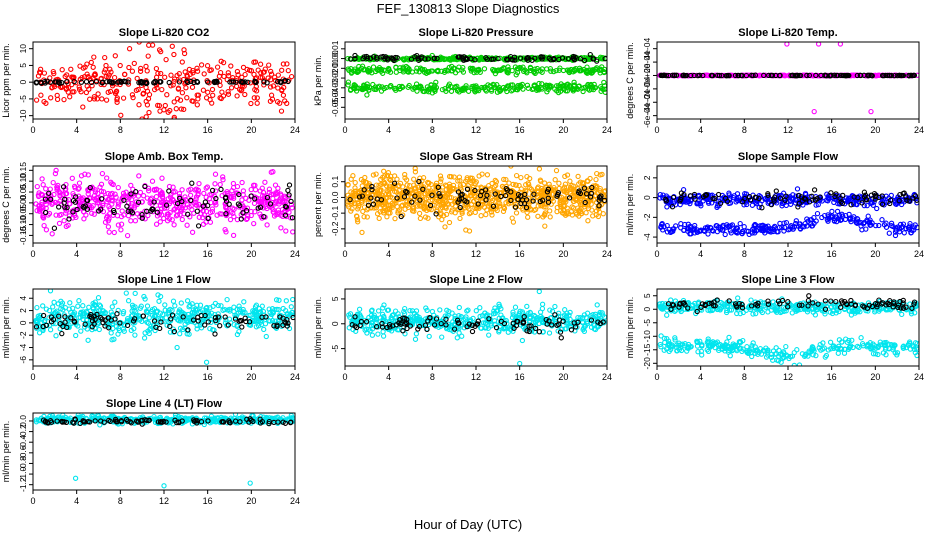 The height and width of the screenshot is (540, 936). Describe the element at coordinates (23, 235) in the screenshot. I see `y-tick-label: -0.15` at that location.